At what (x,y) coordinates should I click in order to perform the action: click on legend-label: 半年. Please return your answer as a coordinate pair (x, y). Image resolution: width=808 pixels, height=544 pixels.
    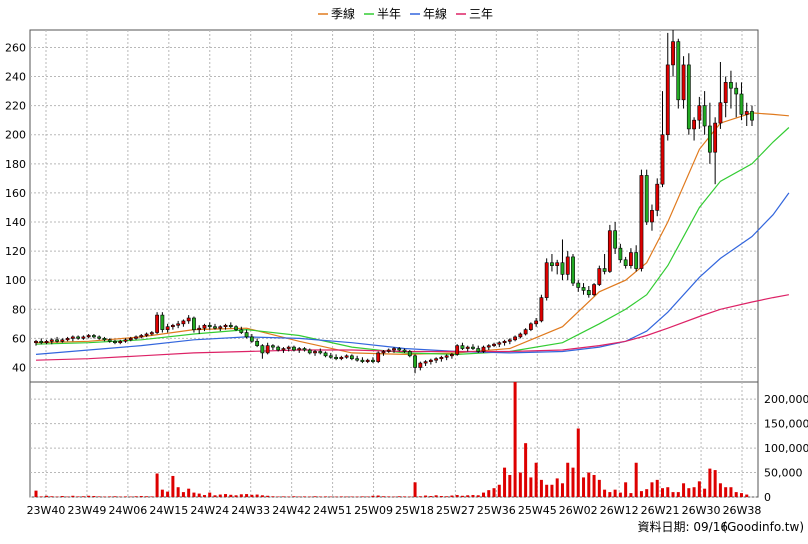
    Looking at the image, I should click on (389, 14).